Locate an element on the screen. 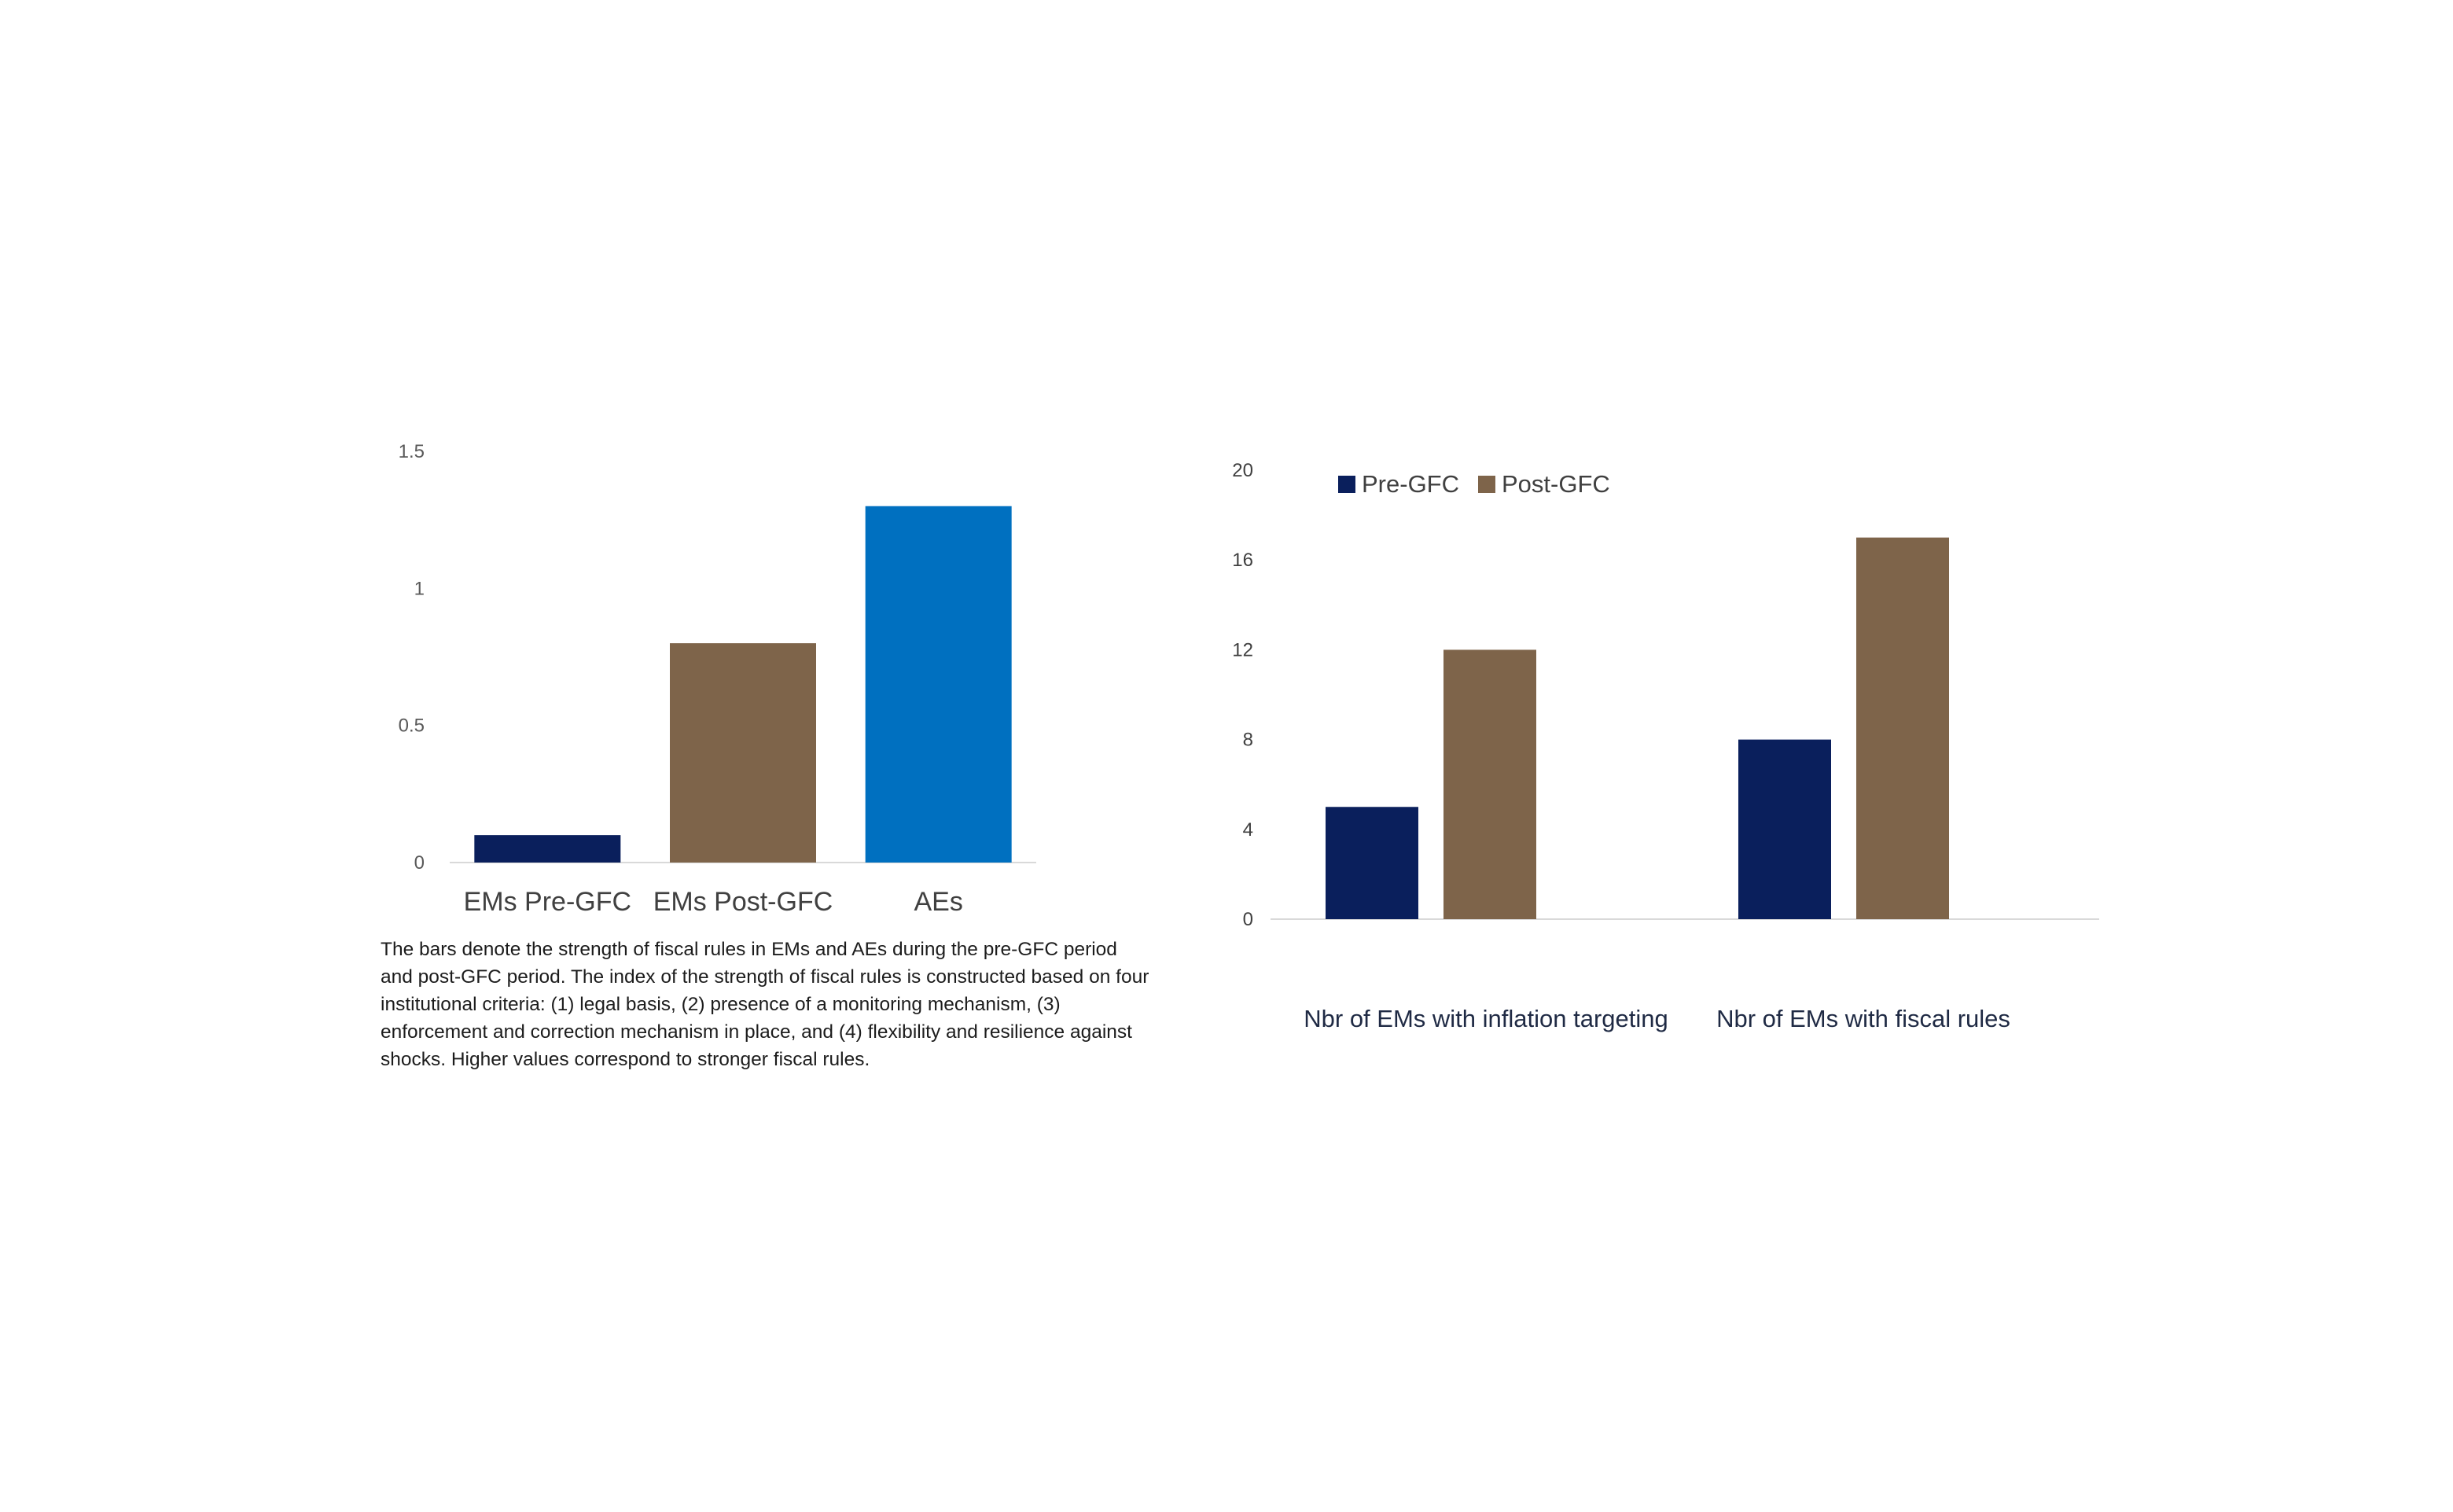 This screenshot has width=2453, height=1512. legend-swatch-post-gfc is located at coordinates (1486, 484).